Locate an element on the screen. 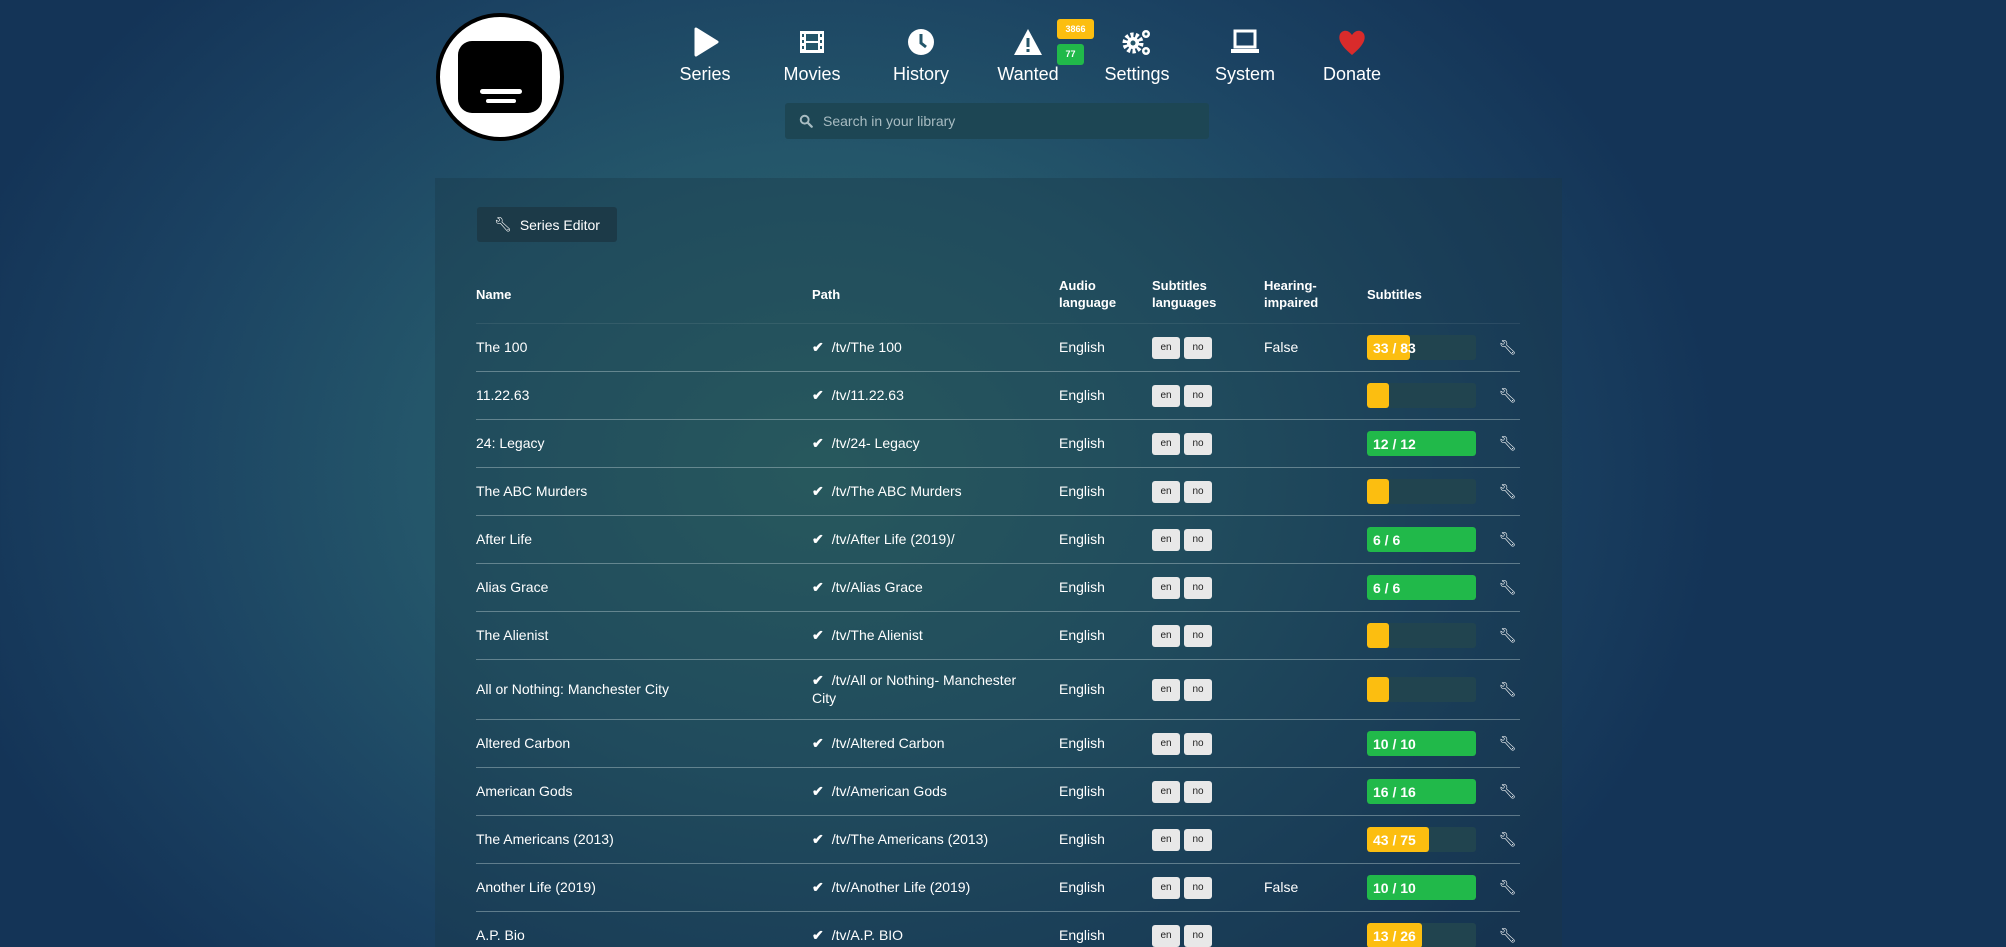 The width and height of the screenshot is (2006, 947). series-name: 11.22.63 is located at coordinates (644, 395).